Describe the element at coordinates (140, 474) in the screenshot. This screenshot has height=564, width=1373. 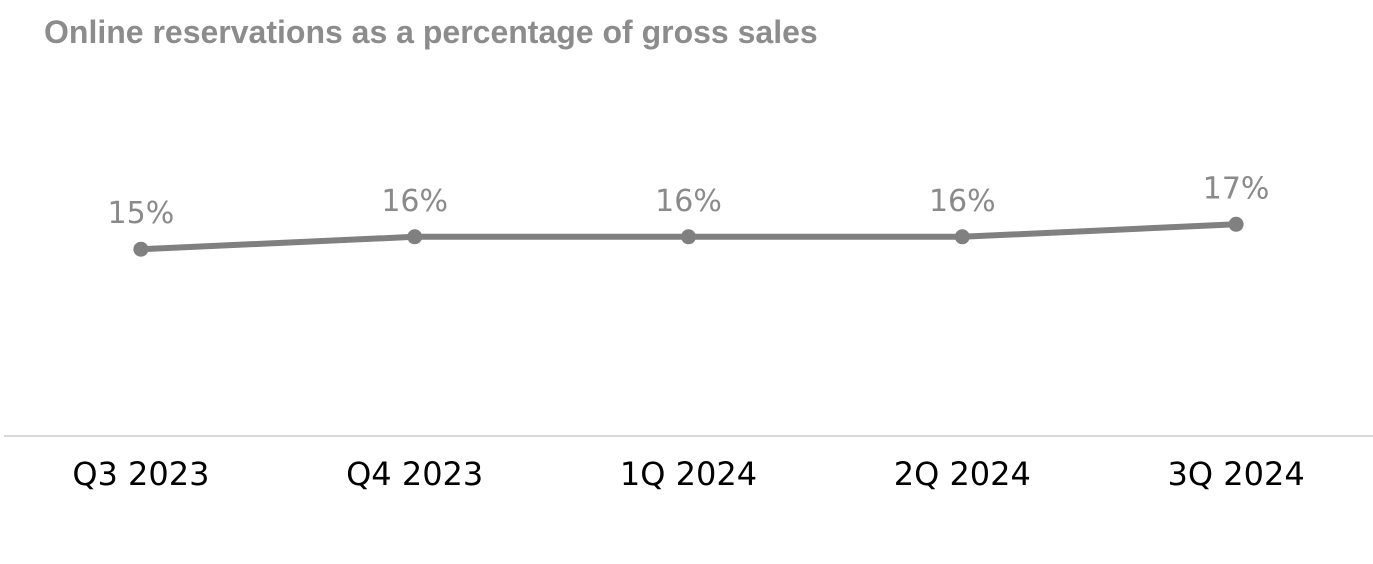
I see `x-tick-label: Q3 2023` at that location.